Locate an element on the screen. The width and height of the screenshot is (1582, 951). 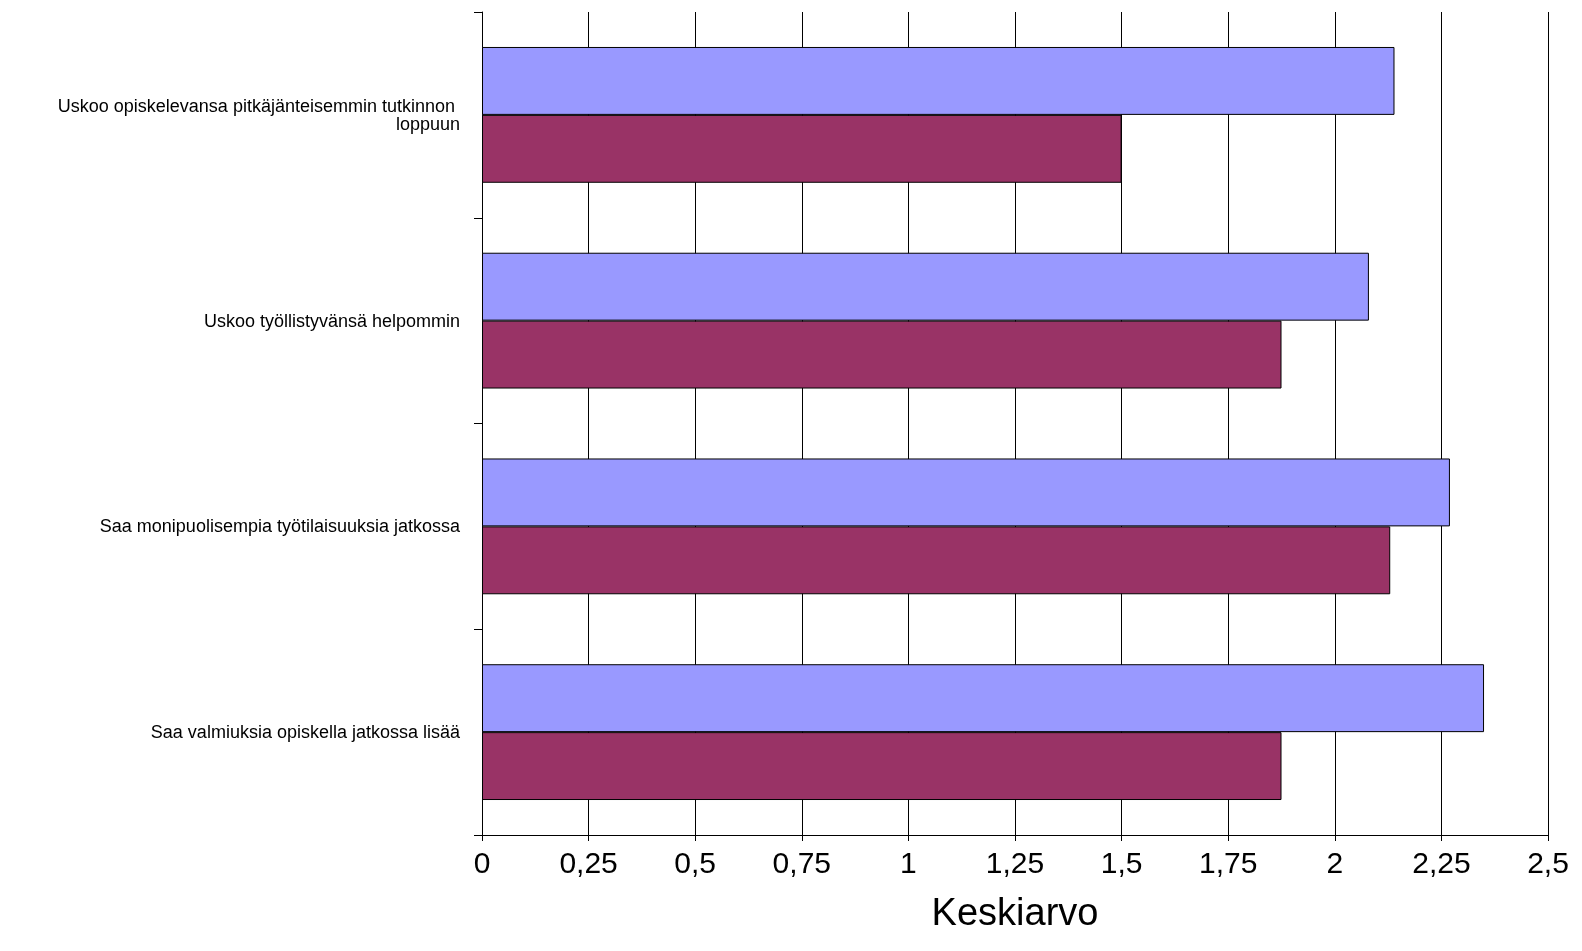
x-tick-label: 0,75 is located at coordinates (801, 862).